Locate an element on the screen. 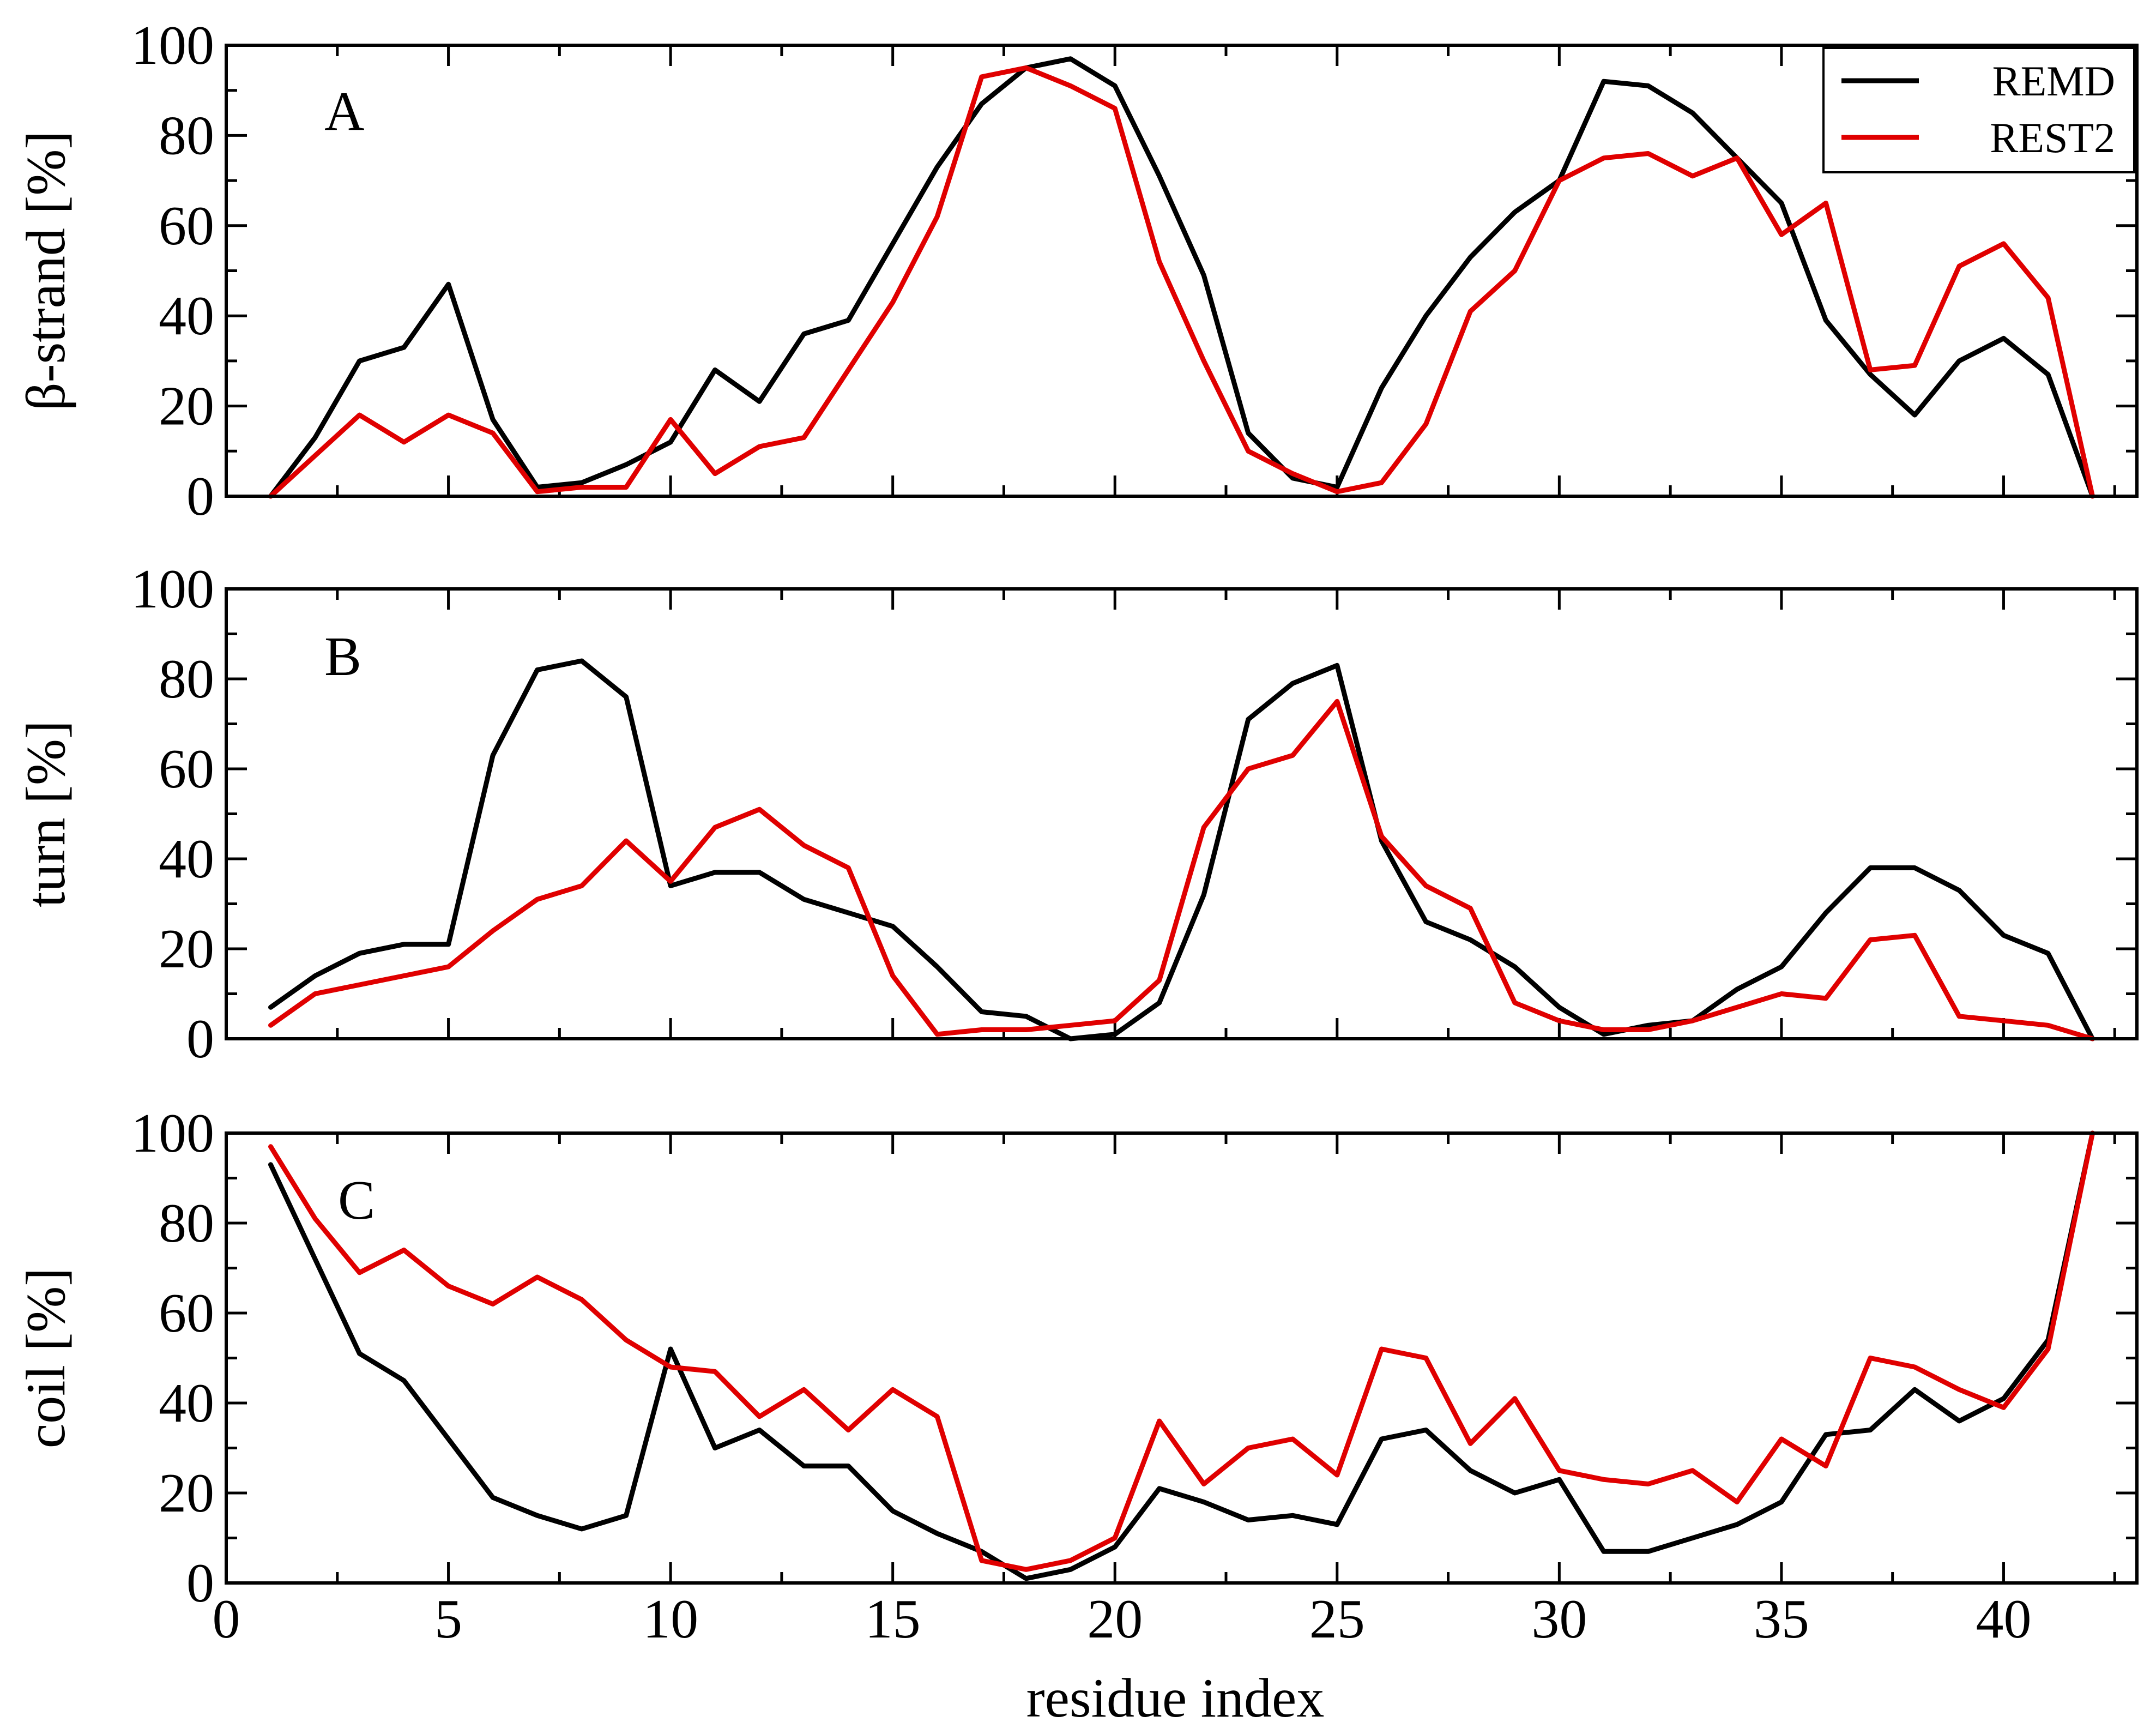  panel-a-y-tick-label: 80 is located at coordinates (187, 135).